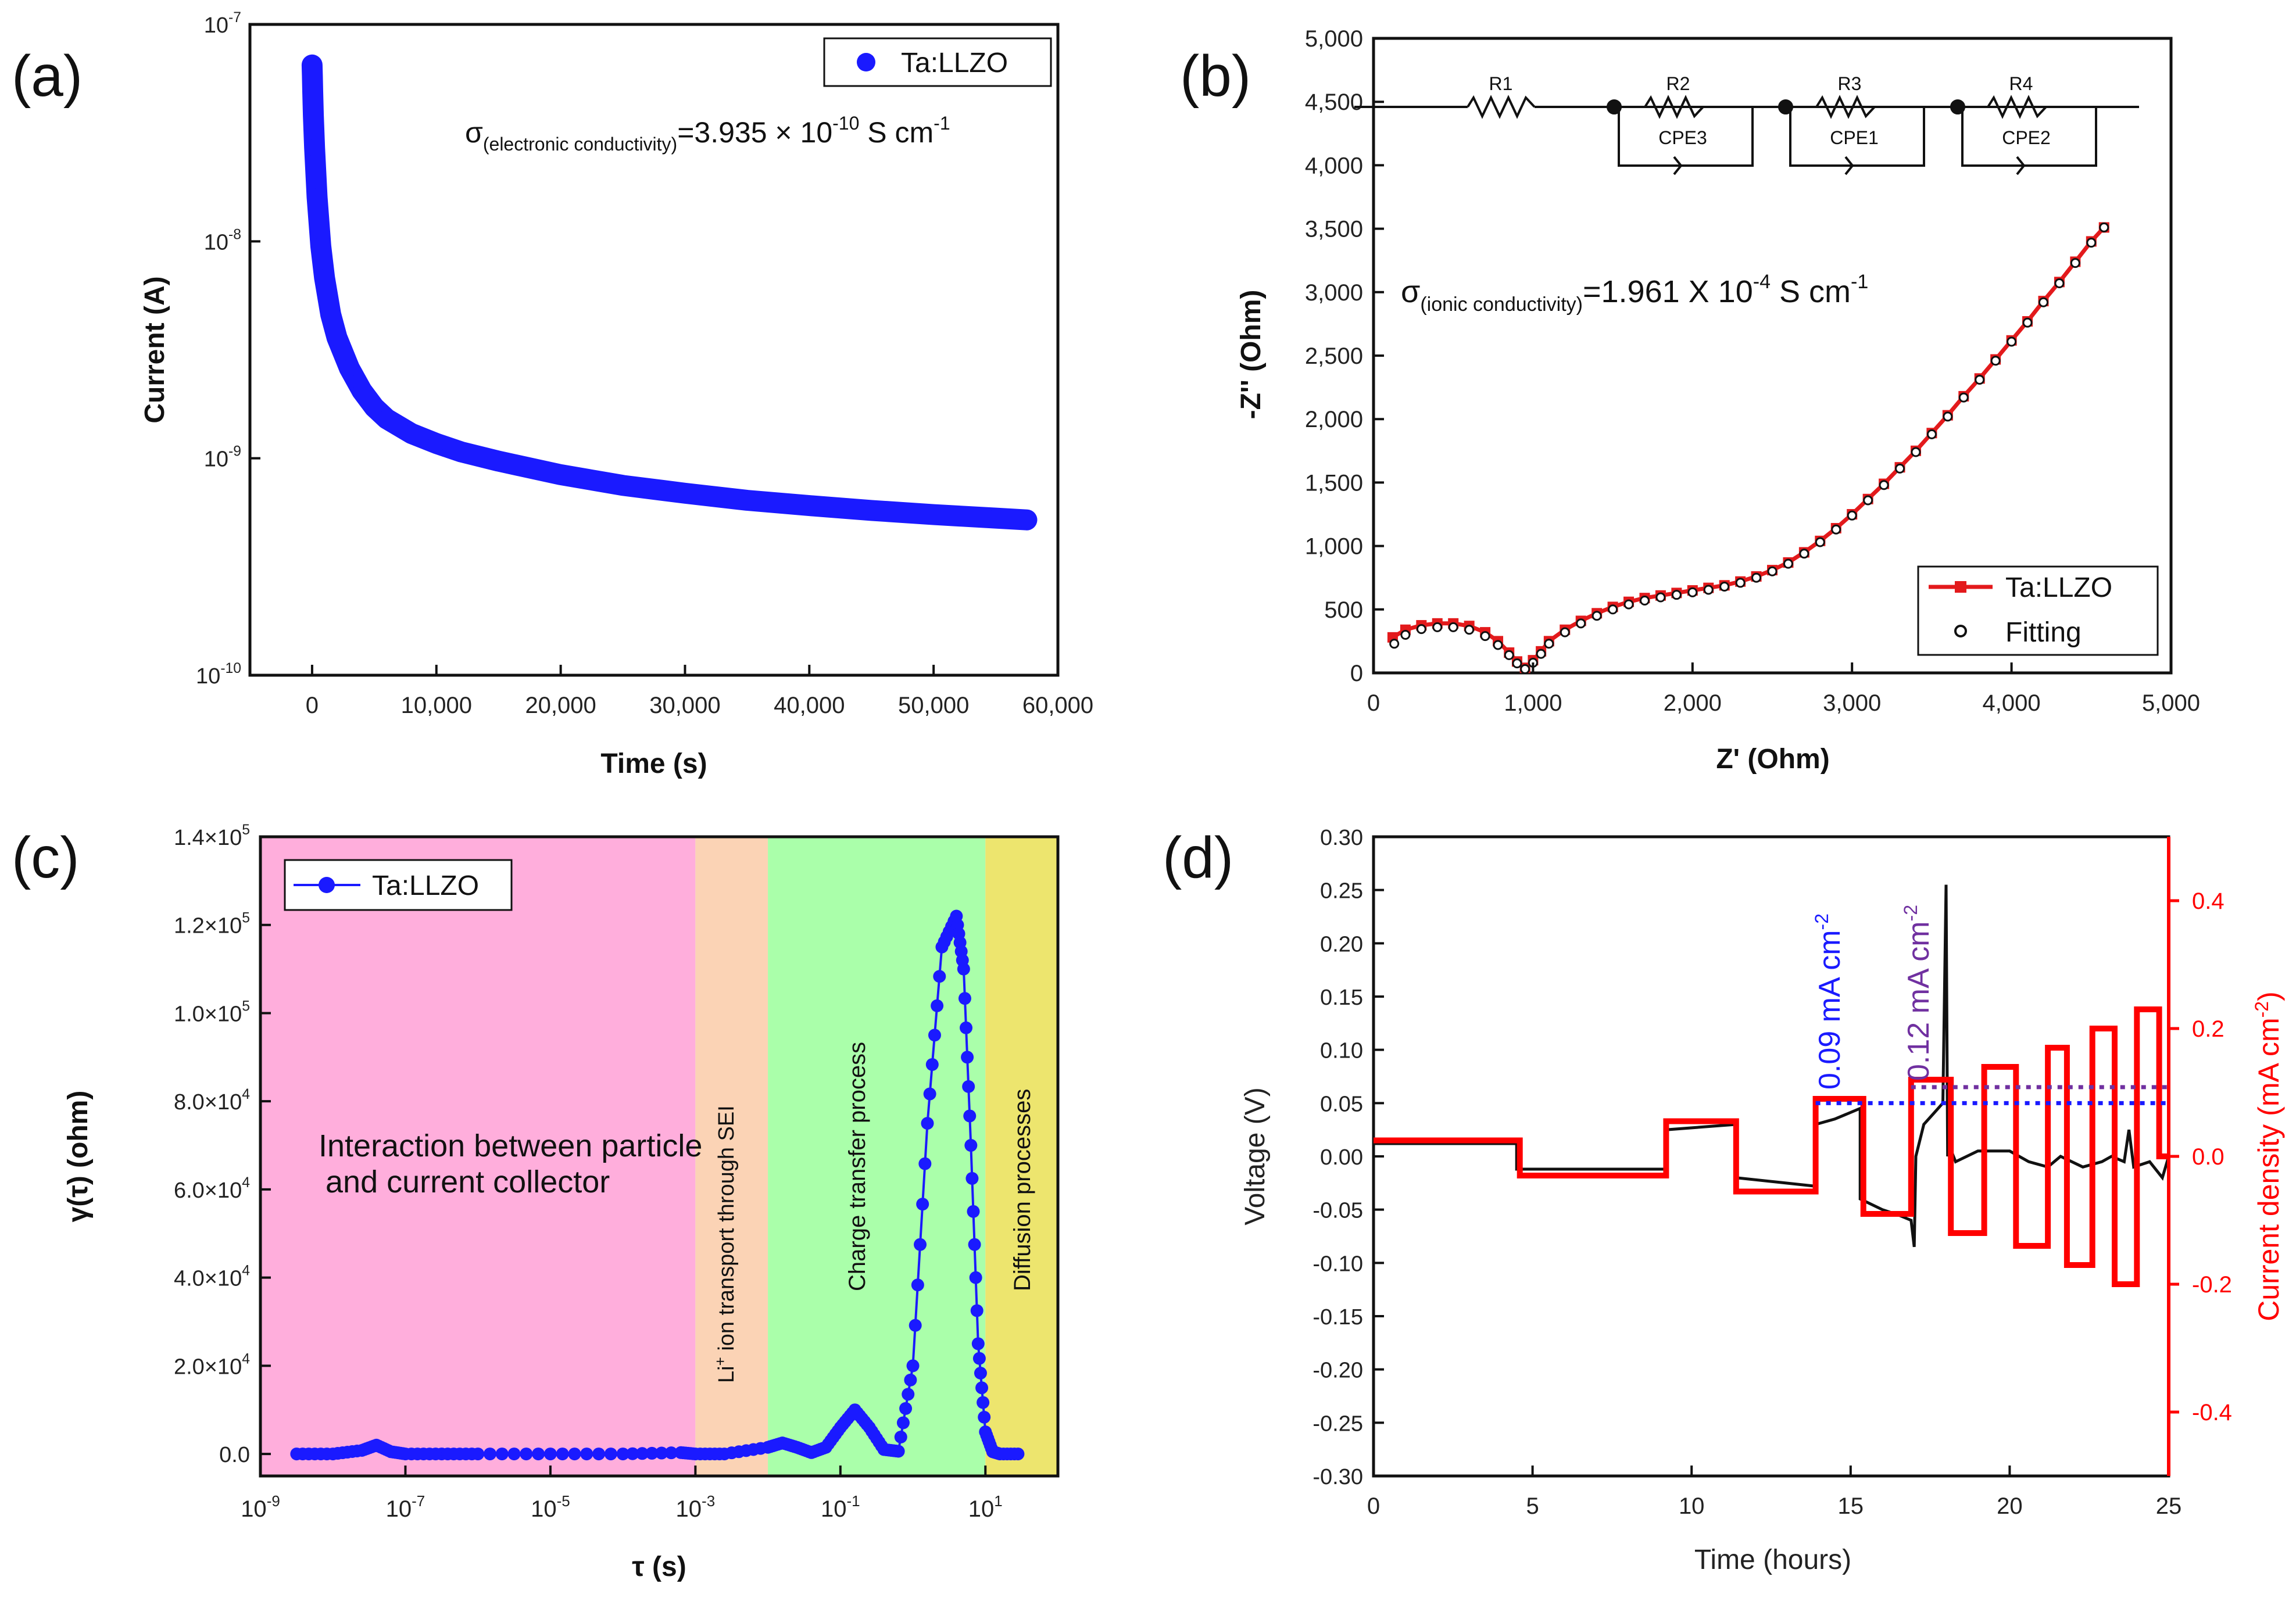  What do you see at coordinates (2021, 165) in the screenshot?
I see `cpe2-symbol` at bounding box center [2021, 165].